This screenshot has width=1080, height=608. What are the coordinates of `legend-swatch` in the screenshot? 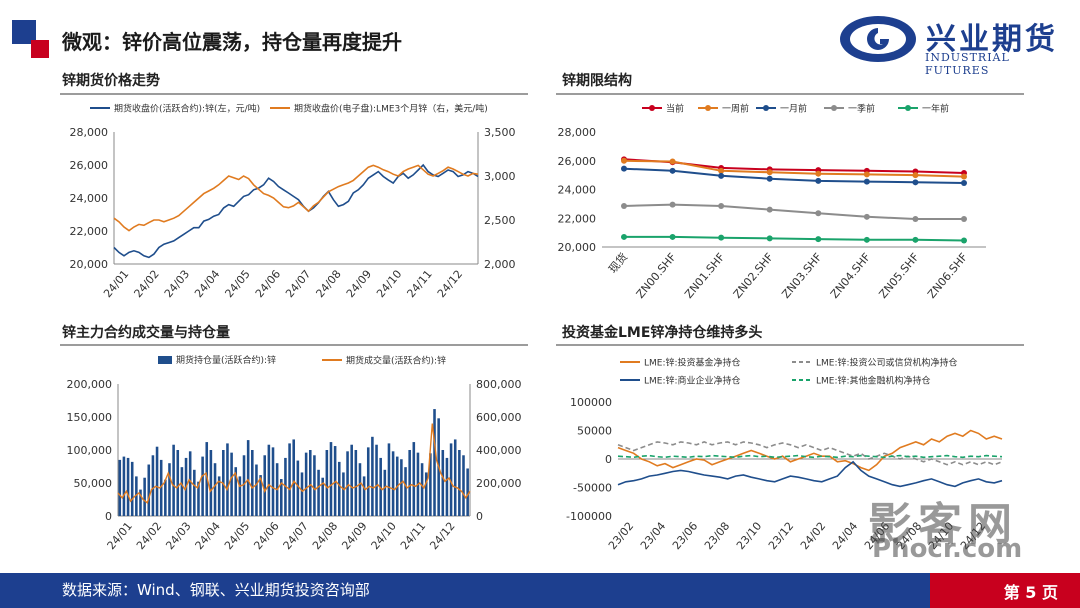 It's located at (165, 360).